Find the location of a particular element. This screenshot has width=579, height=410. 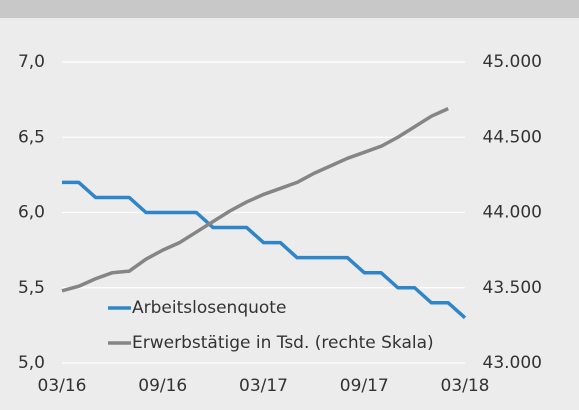

header-band is located at coordinates (289, 9).